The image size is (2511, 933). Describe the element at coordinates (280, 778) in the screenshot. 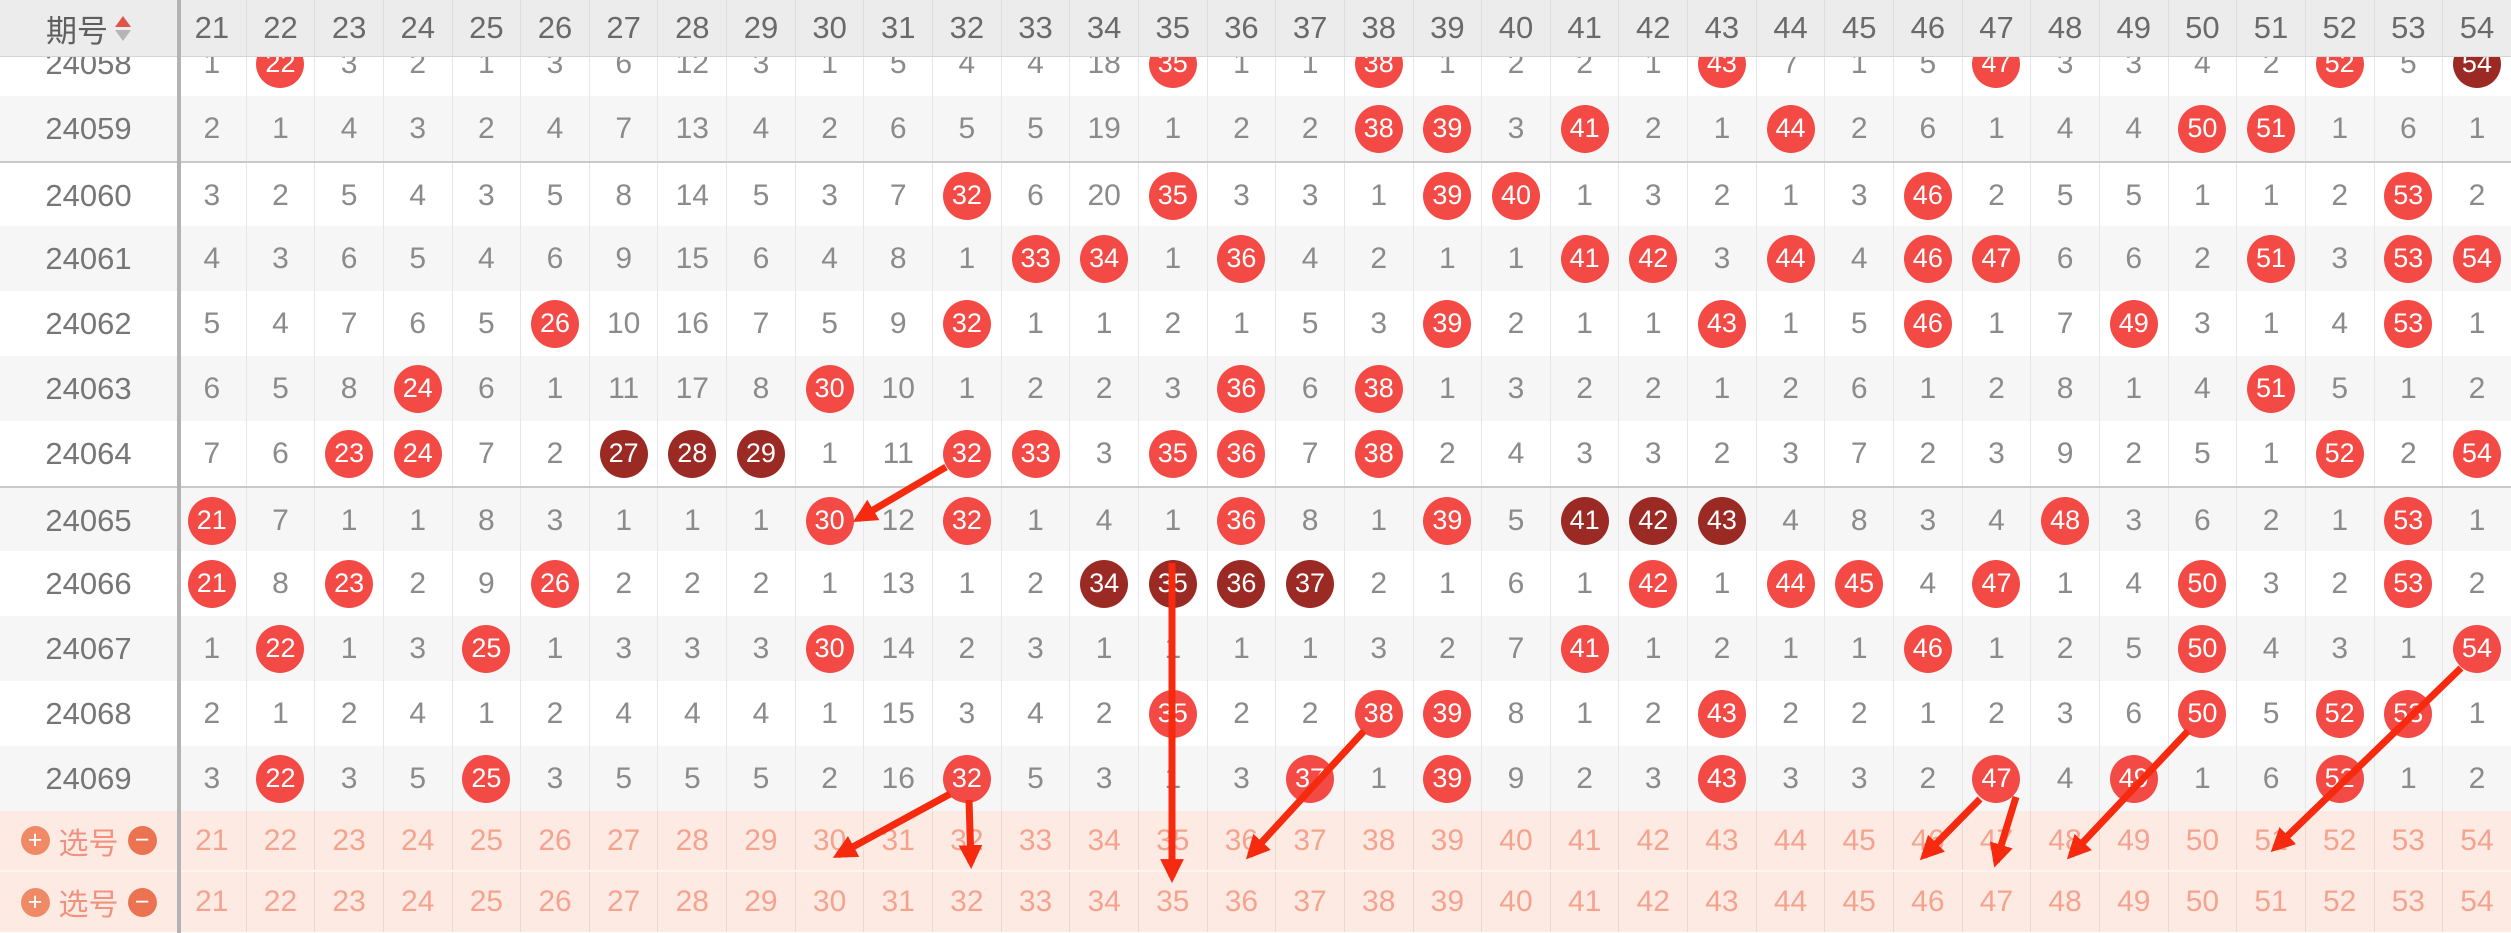

I see `number-cell: 22` at that location.